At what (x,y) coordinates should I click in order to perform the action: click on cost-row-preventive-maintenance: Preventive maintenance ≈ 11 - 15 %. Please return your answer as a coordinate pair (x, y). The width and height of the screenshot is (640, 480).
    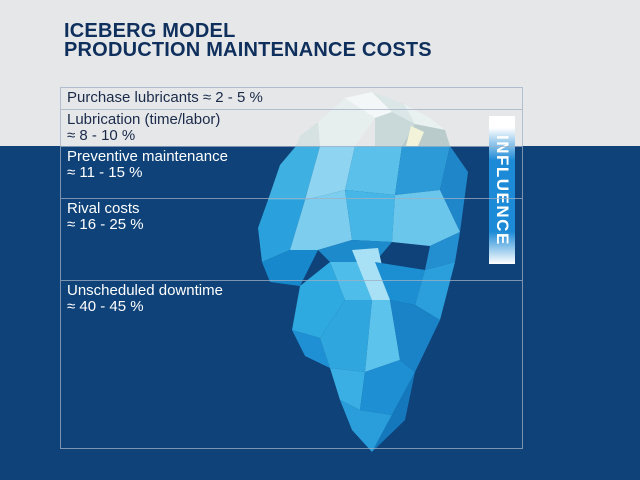
    Looking at the image, I should click on (291, 172).